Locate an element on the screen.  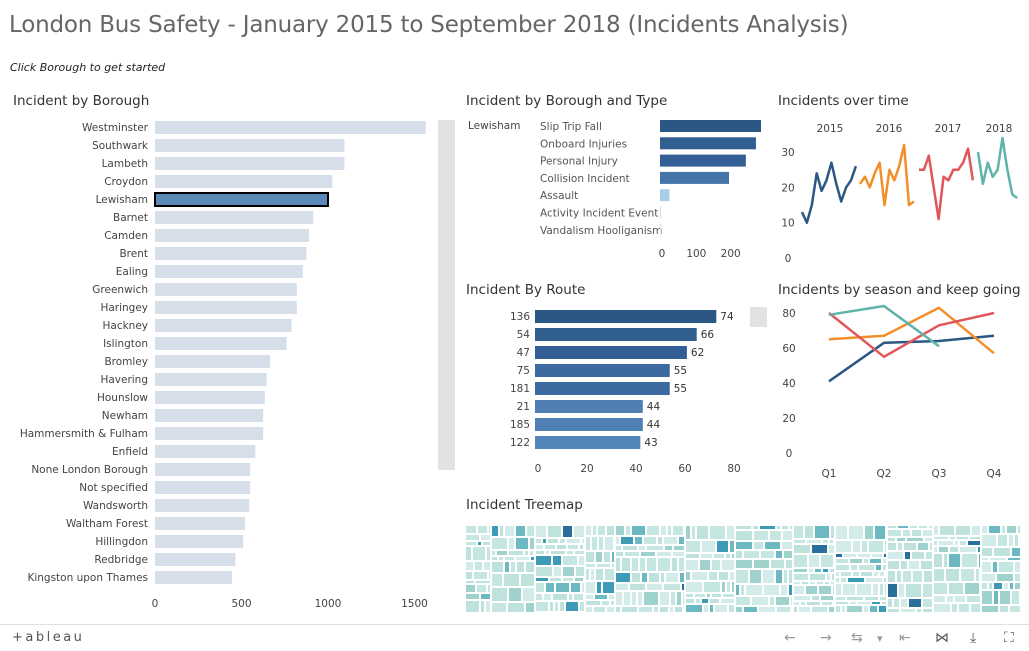
borough-label: Not specified is located at coordinates (113, 488).